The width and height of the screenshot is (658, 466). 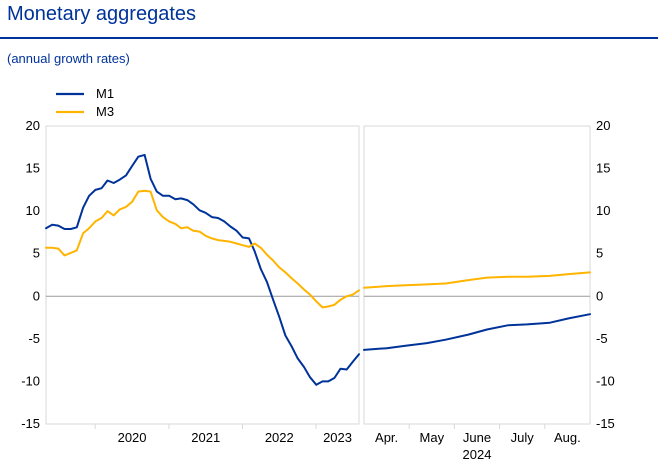 I want to click on x-tick-label: May, so click(x=432, y=437).